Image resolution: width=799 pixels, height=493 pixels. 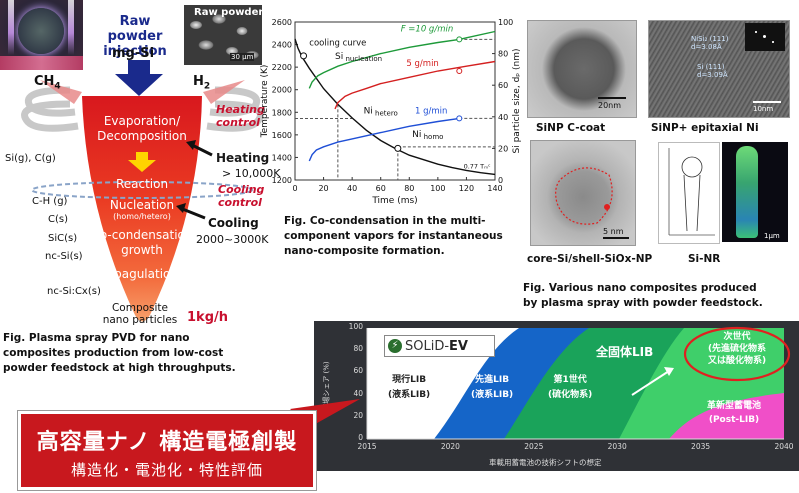 What do you see at coordinates (223, 35) in the screenshot?
I see `raw-powder-photo: Raw powder 30 µm` at bounding box center [223, 35].